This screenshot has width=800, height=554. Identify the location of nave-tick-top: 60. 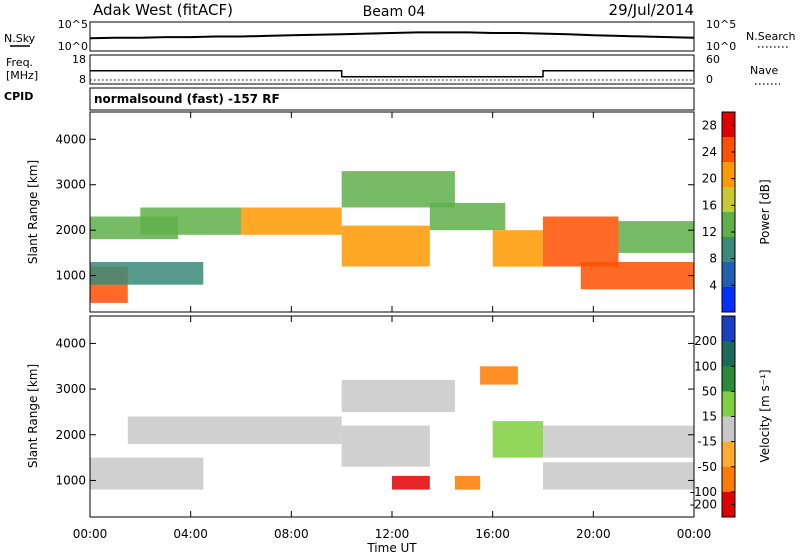
(713, 59).